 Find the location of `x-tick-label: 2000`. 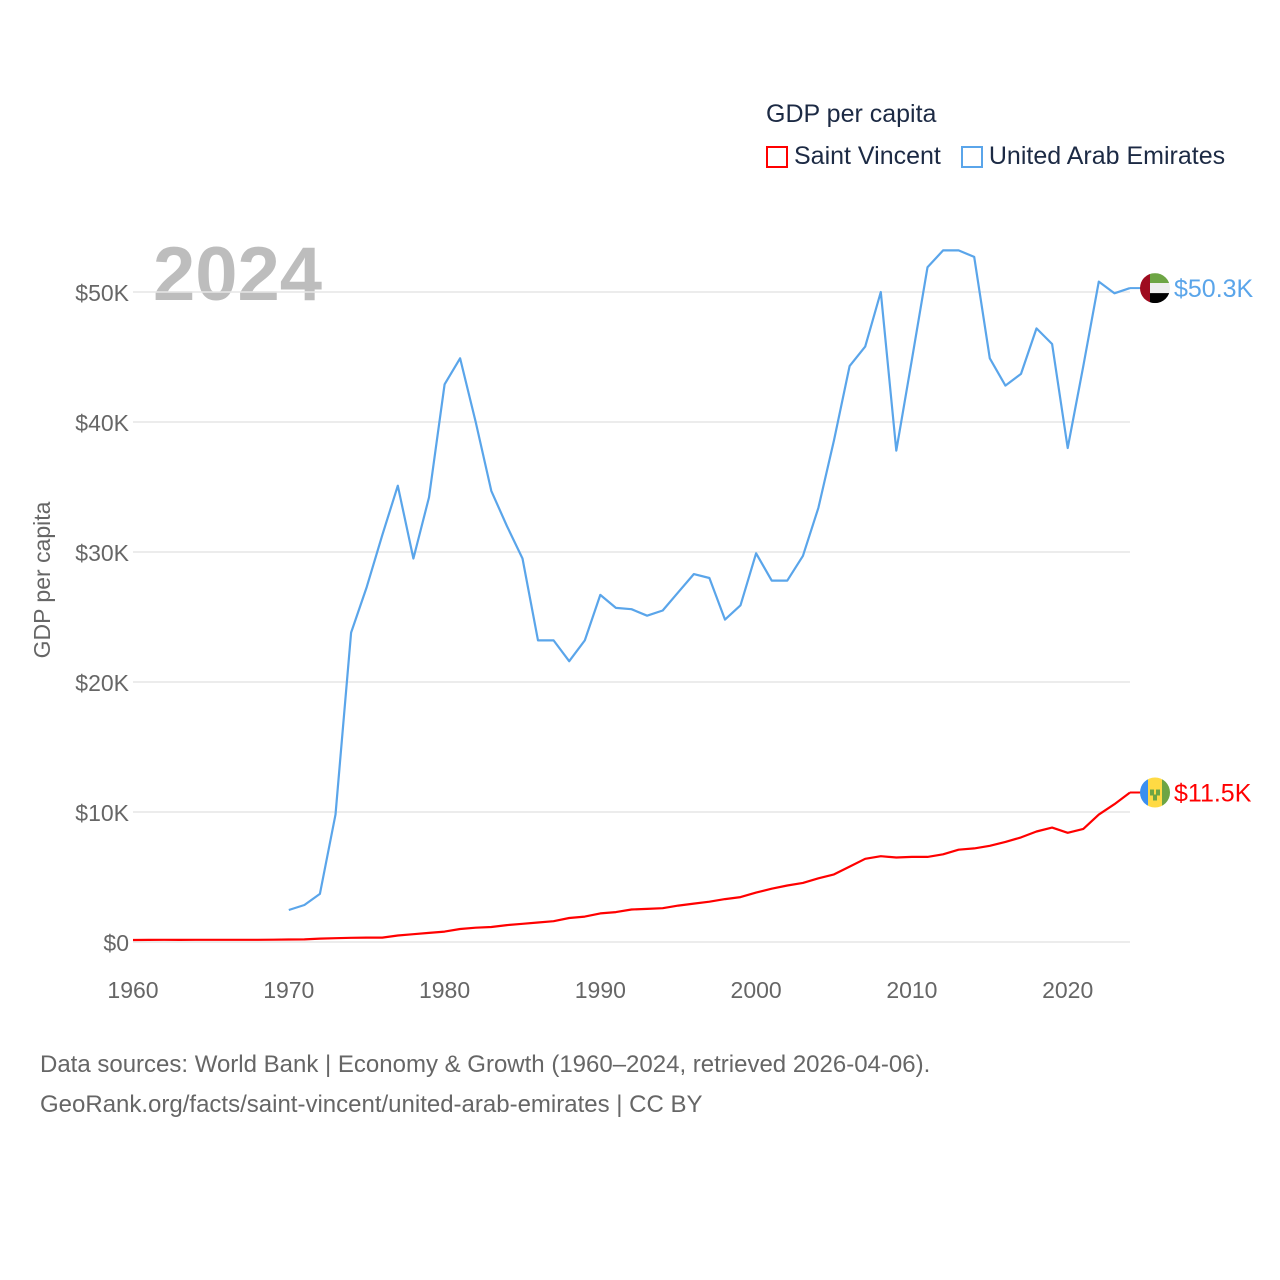

x-tick-label: 2000 is located at coordinates (756, 990).